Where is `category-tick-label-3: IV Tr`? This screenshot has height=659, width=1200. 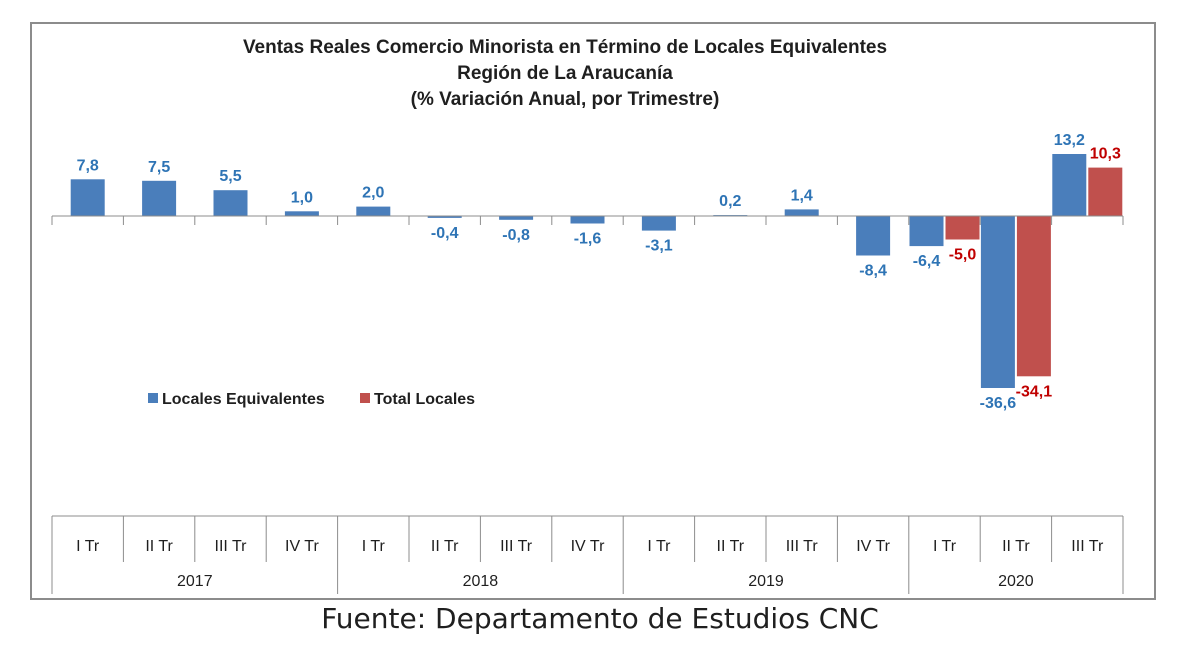 category-tick-label-3: IV Tr is located at coordinates (302, 546).